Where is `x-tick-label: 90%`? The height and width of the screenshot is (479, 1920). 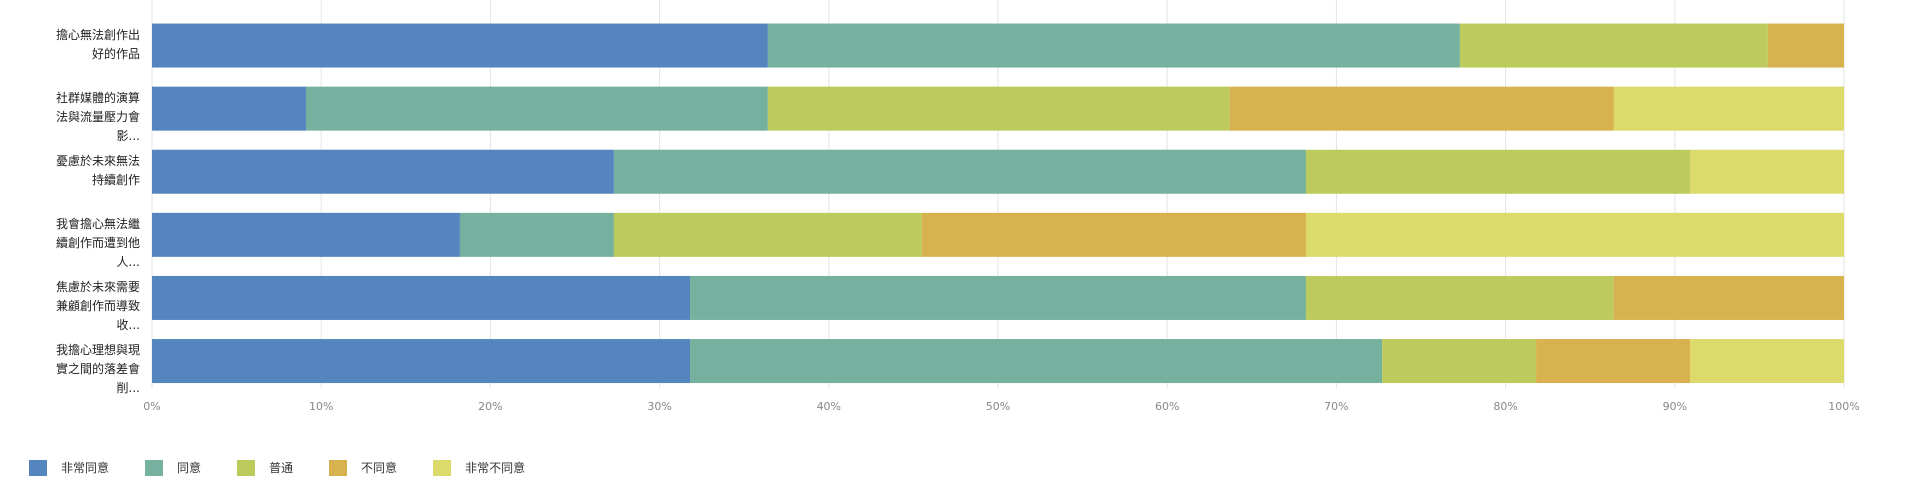 x-tick-label: 90% is located at coordinates (1675, 406).